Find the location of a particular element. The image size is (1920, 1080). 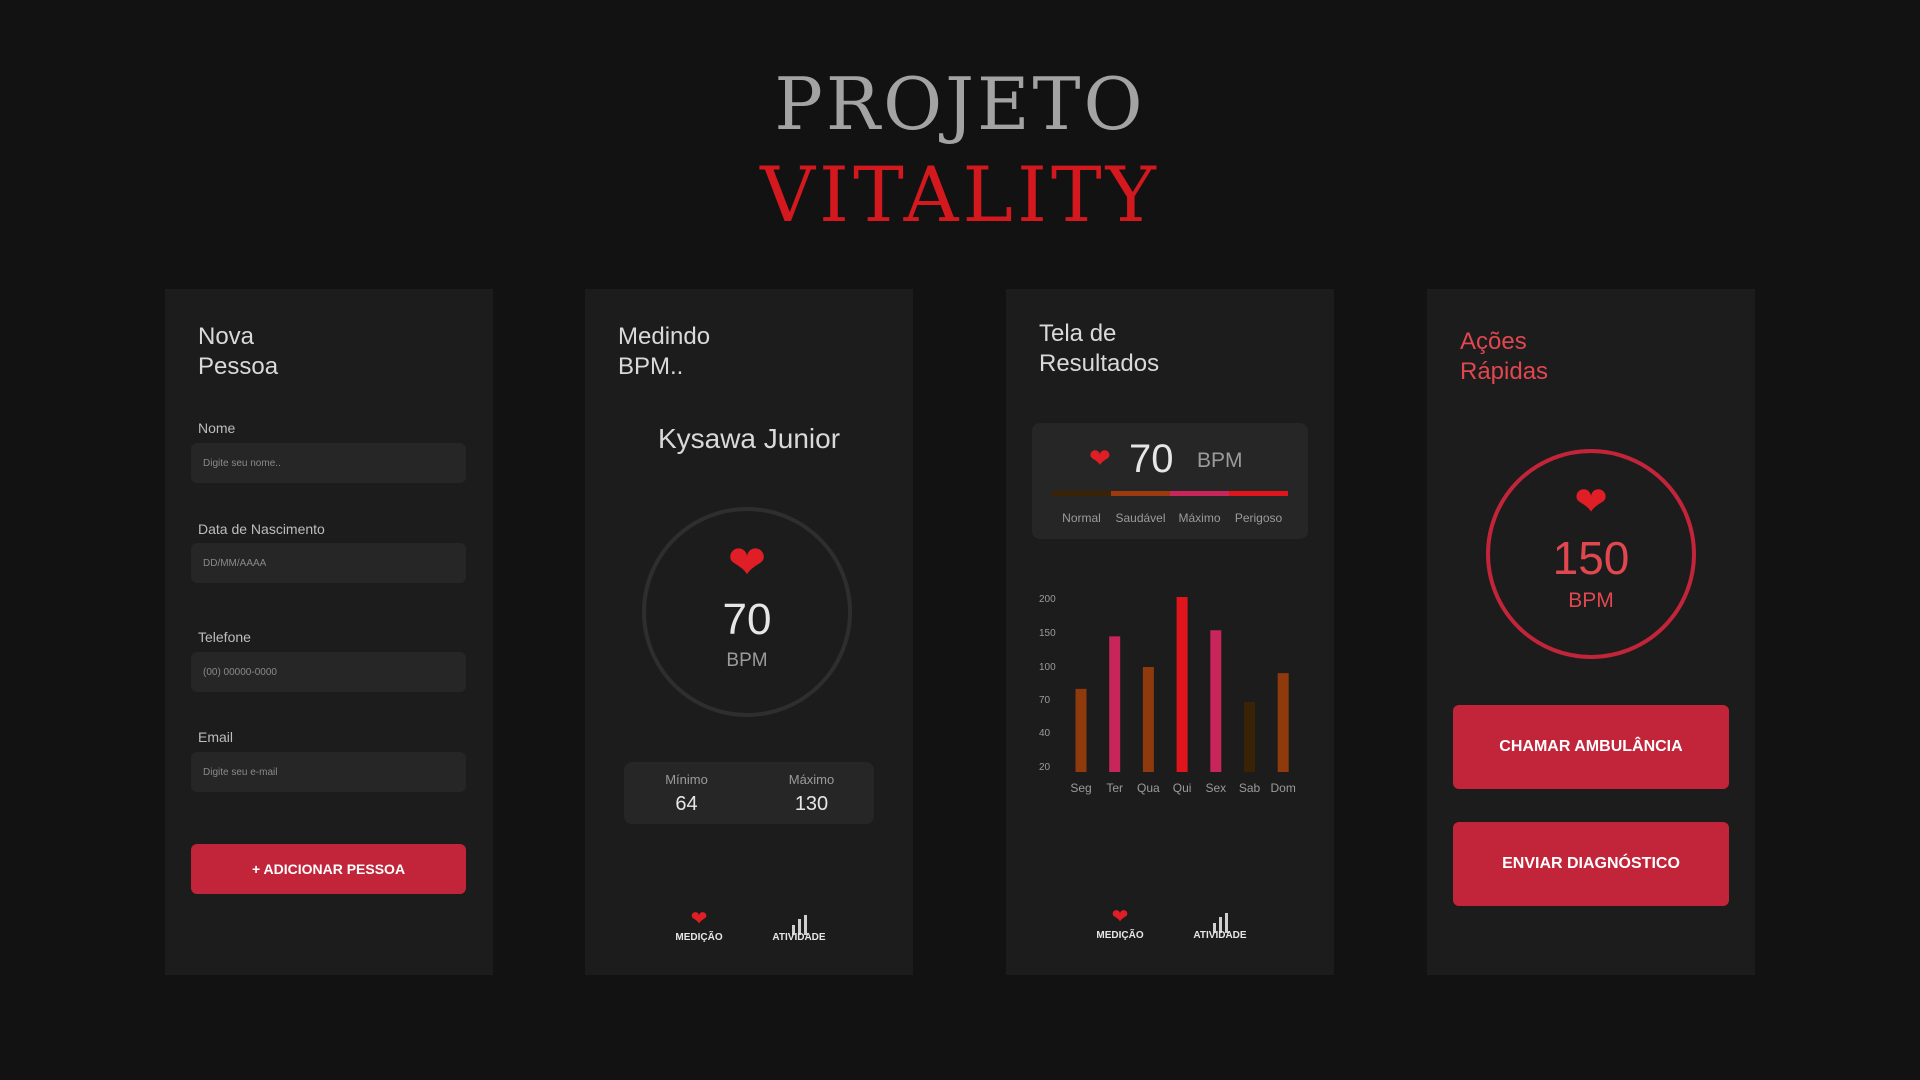

call-ambulance-button: CHAMAR AMBULÂNCIA is located at coordinates (1591, 747).